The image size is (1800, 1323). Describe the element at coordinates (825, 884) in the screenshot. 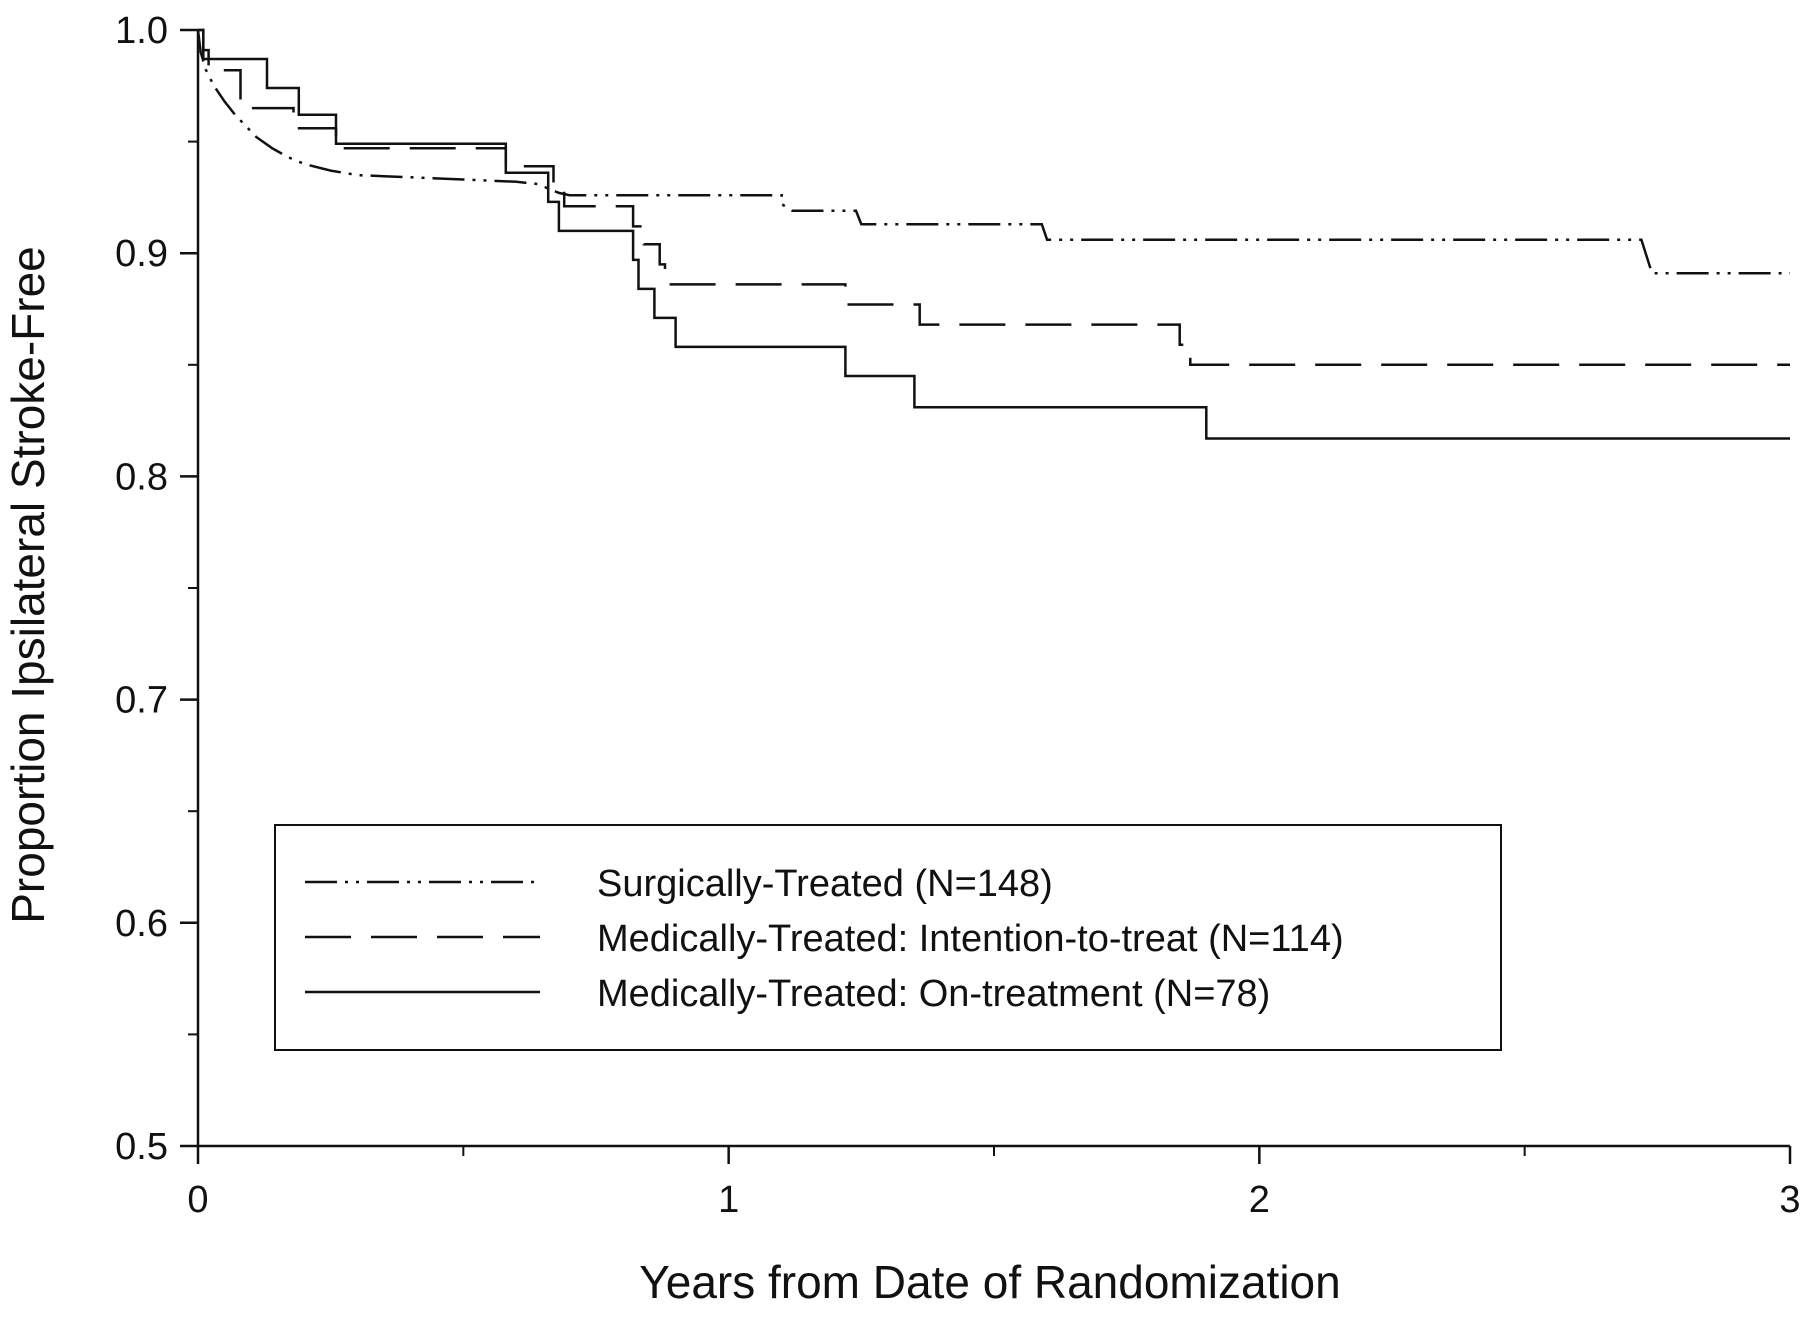

I see `legend-label-surgically-treated: Surgically-Treated (N=148)` at that location.